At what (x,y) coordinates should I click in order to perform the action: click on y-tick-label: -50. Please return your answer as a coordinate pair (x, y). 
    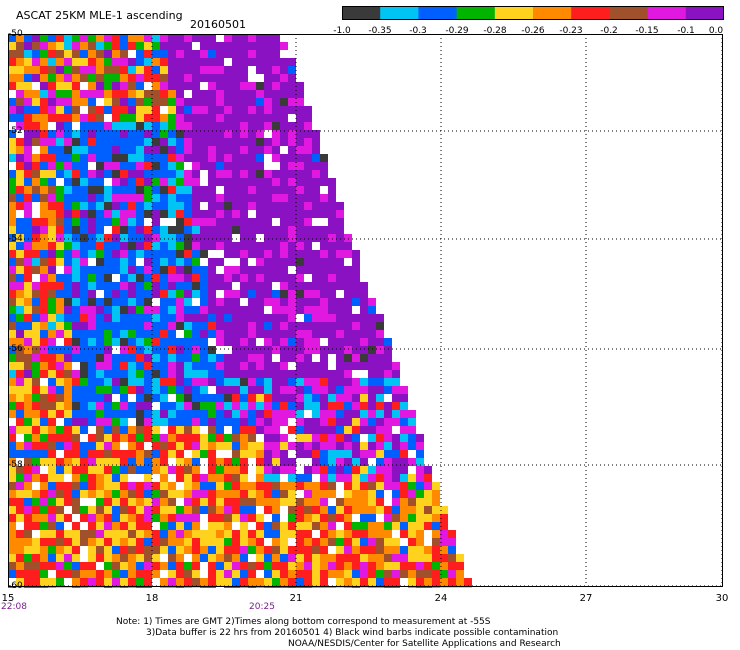
    Looking at the image, I should click on (15, 34).